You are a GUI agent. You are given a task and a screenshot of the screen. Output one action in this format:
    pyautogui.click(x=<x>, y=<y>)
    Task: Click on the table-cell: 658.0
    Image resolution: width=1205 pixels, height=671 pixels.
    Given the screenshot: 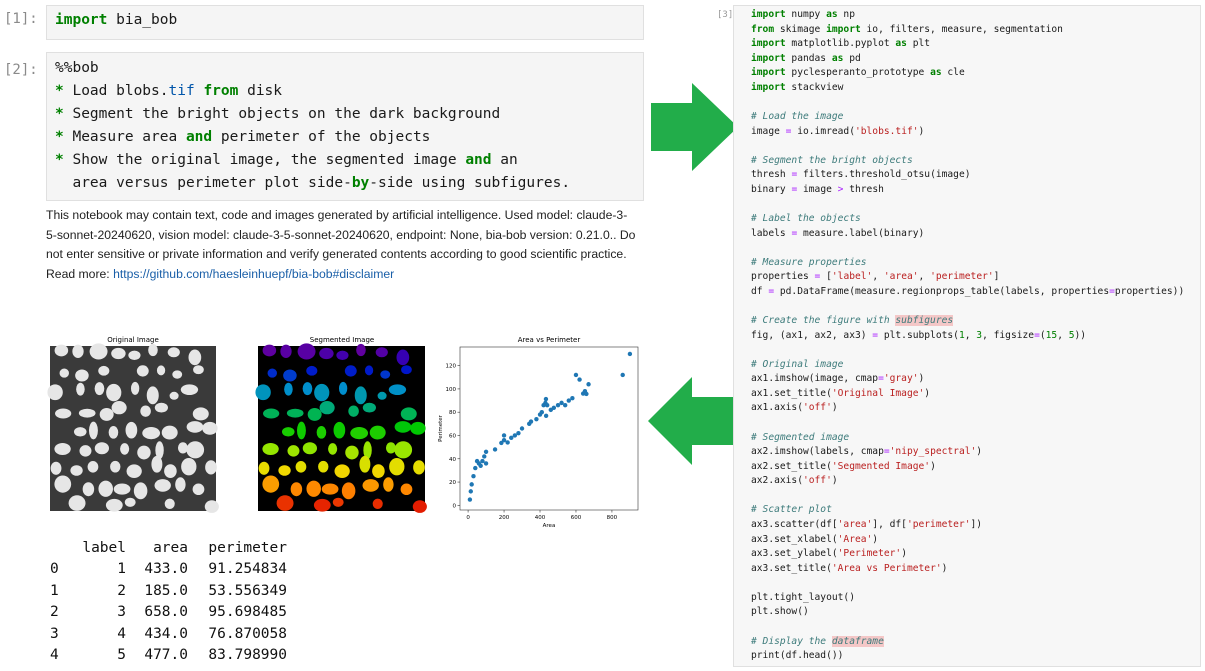 What is the action you would take?
    pyautogui.click(x=166, y=612)
    